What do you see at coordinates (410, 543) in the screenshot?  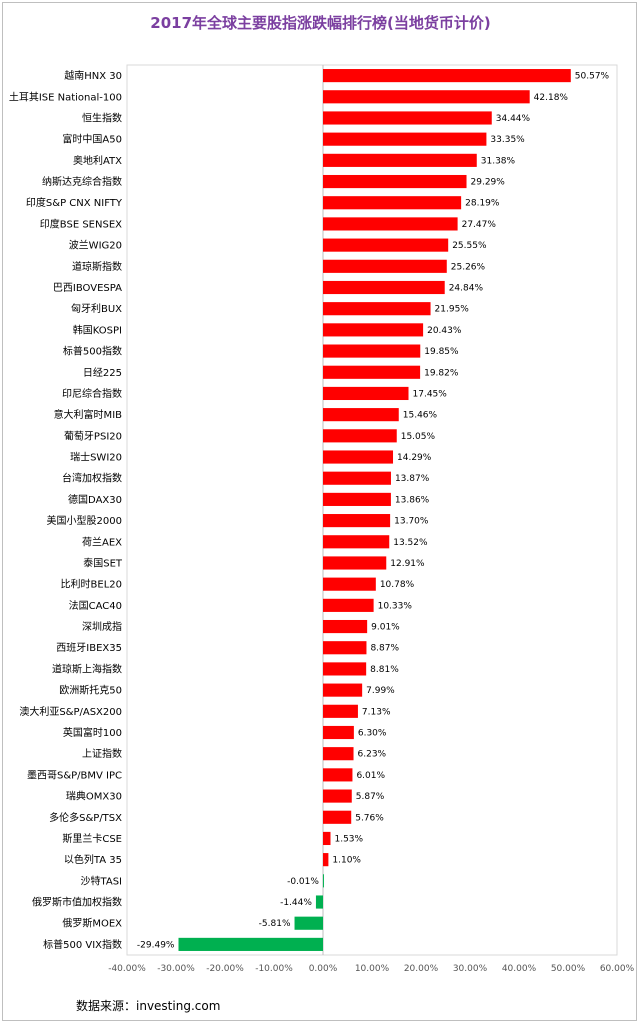 I see `data-label: 13.52%` at bounding box center [410, 543].